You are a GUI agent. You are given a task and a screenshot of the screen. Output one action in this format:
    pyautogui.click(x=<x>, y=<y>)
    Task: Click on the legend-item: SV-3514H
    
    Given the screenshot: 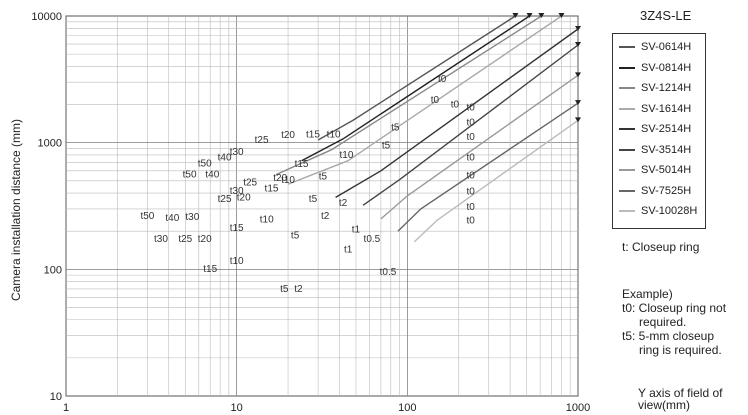 What is the action you would take?
    pyautogui.click(x=655, y=150)
    